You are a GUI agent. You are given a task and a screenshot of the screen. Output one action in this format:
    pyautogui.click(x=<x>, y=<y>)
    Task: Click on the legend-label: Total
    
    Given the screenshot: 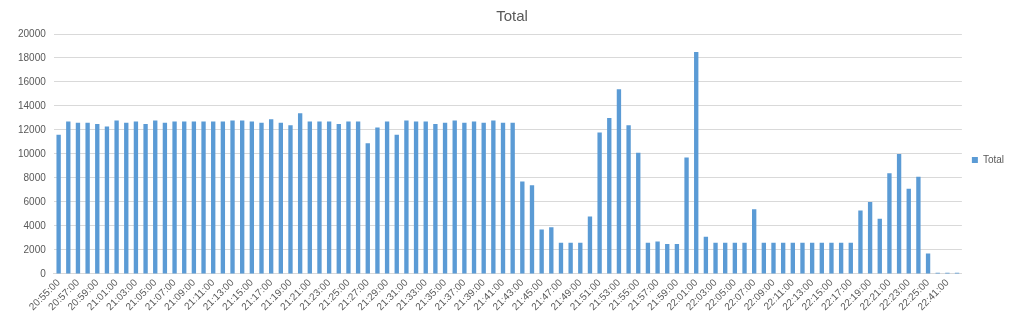 What is the action you would take?
    pyautogui.click(x=993, y=159)
    